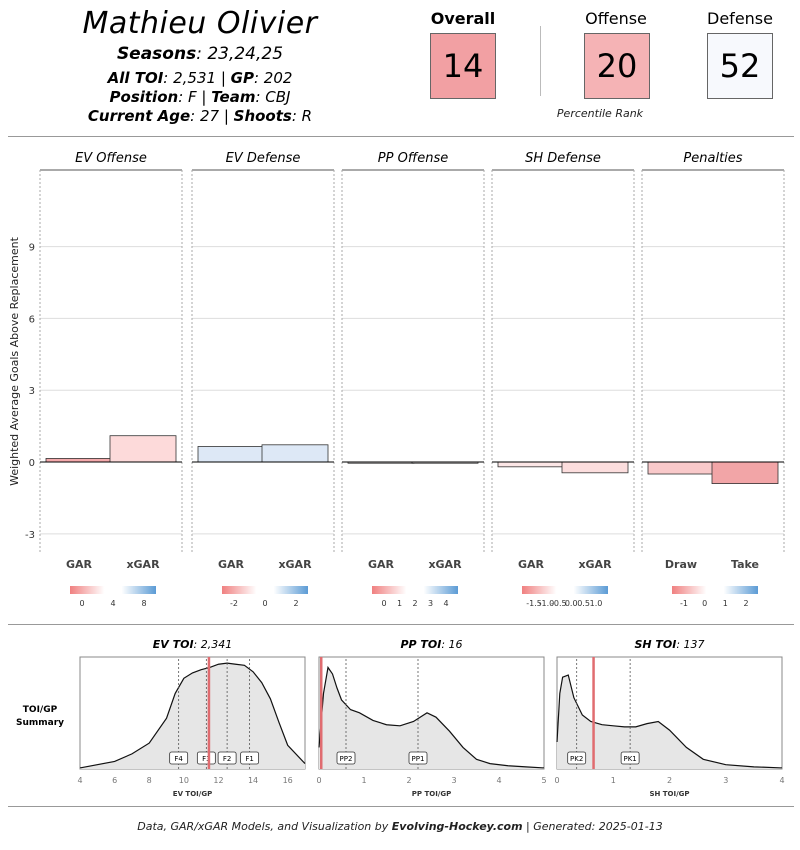  I want to click on toi-line: All TOI: 2,531 | GP: 202, so click(200, 78).